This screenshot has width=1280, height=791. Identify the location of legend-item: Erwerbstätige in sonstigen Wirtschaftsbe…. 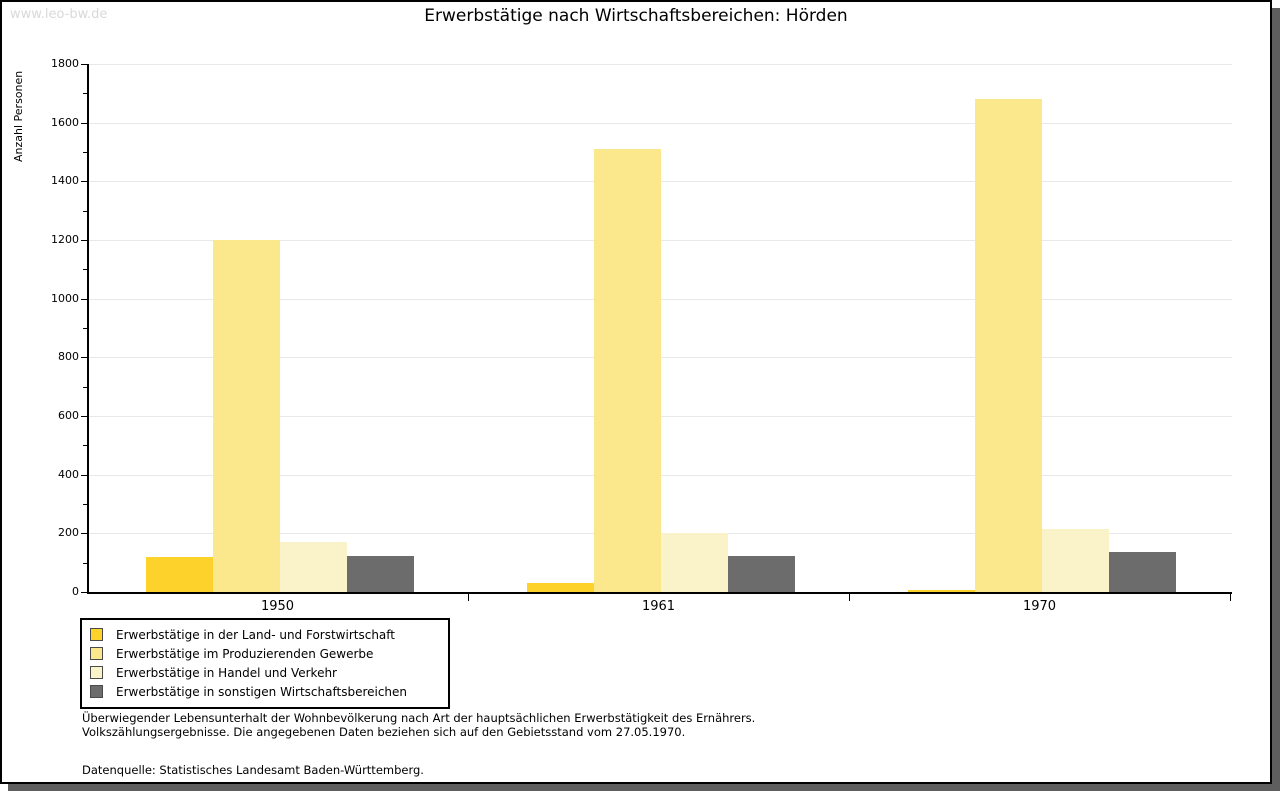
(265, 691).